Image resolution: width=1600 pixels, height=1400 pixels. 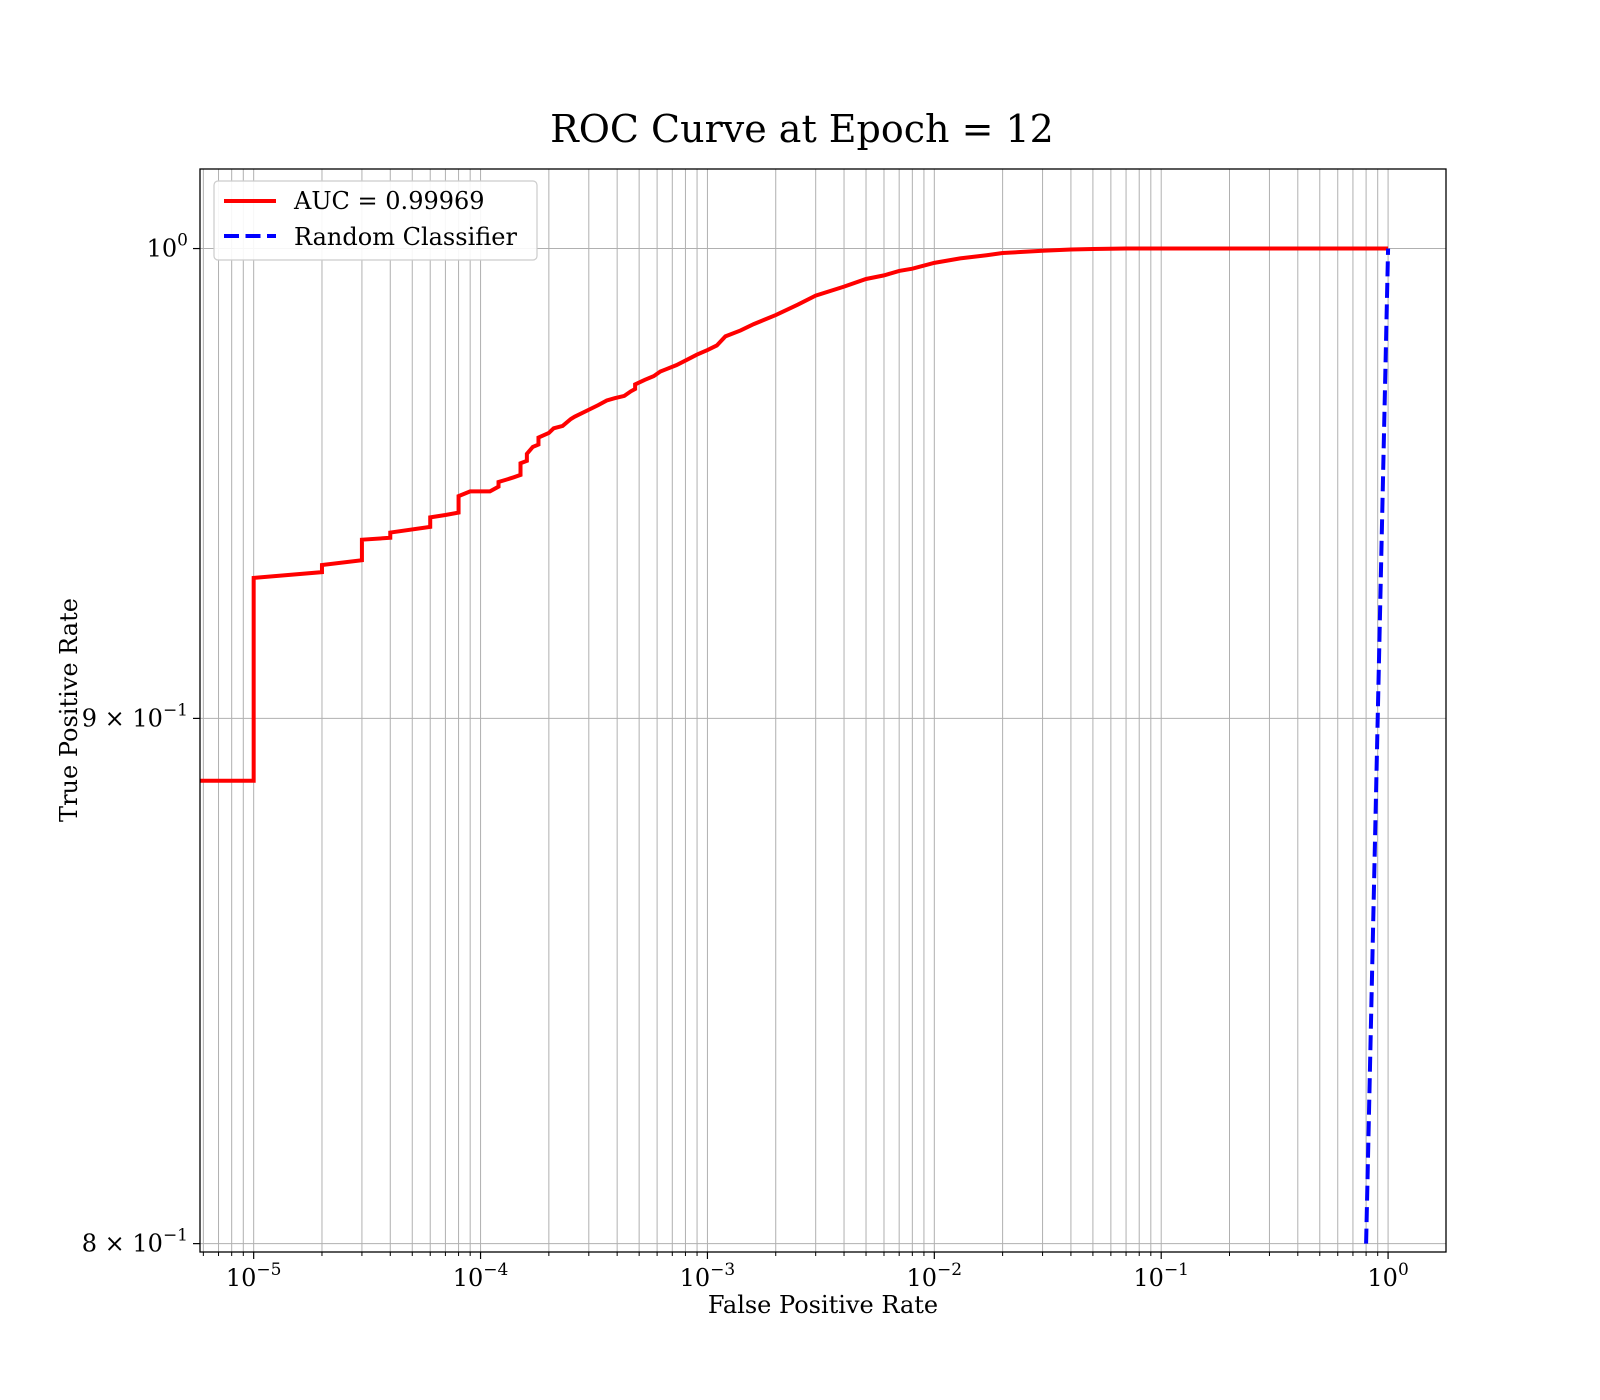 What do you see at coordinates (935, 1276) in the screenshot?
I see `x-tick-label: 10⁻²` at bounding box center [935, 1276].